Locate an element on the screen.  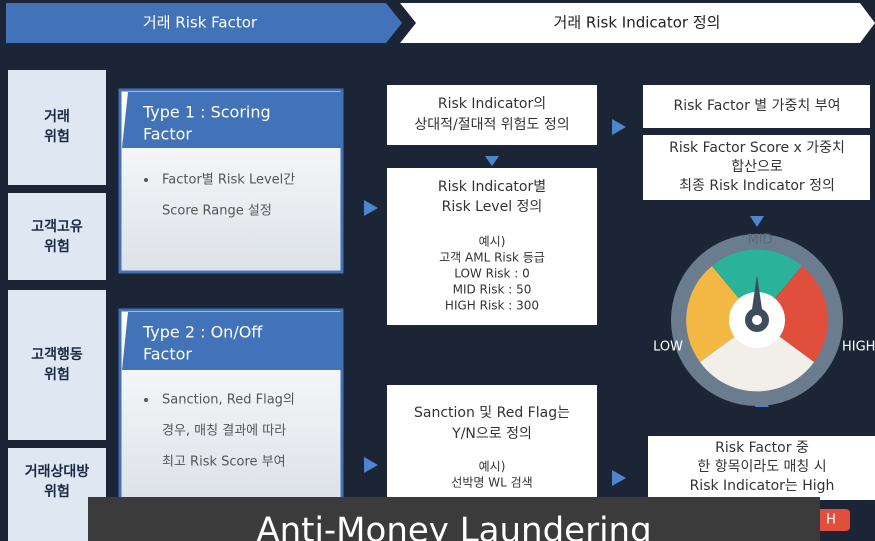
header-right-text: 거래 Risk Indicator 정의 is located at coordinates (637, 23).